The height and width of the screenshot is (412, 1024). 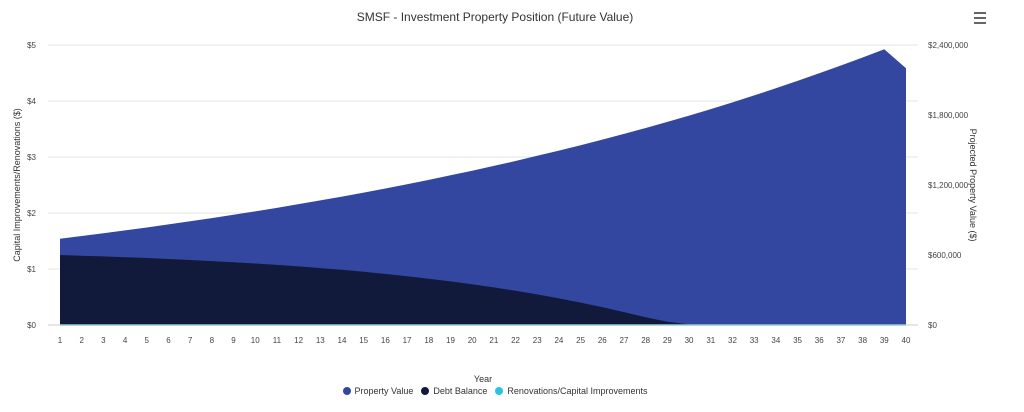 What do you see at coordinates (384, 391) in the screenshot?
I see `legend-label: Property Value` at bounding box center [384, 391].